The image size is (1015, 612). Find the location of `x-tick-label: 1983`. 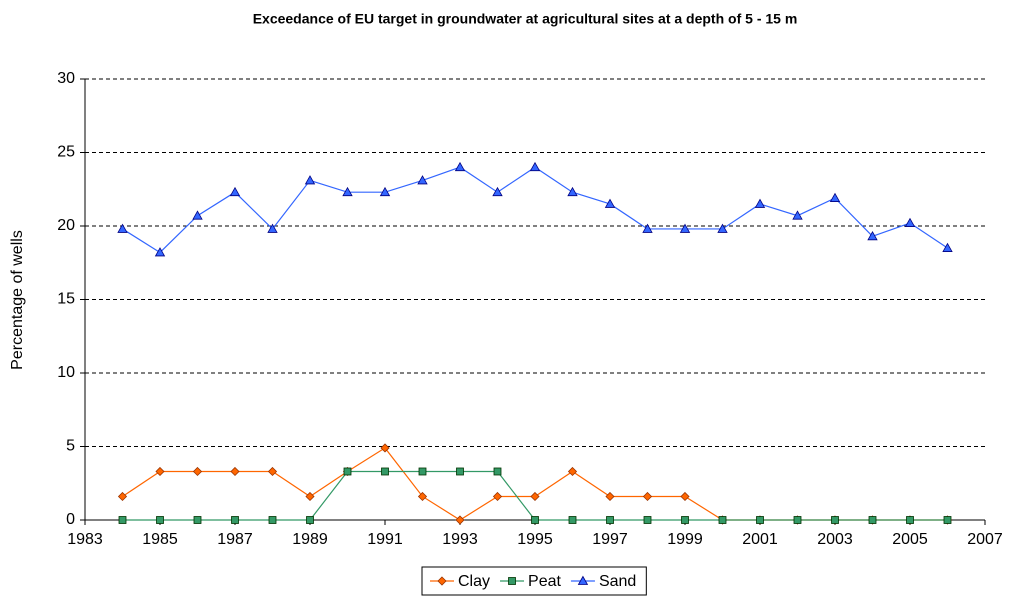

x-tick-label: 1983 is located at coordinates (85, 539).